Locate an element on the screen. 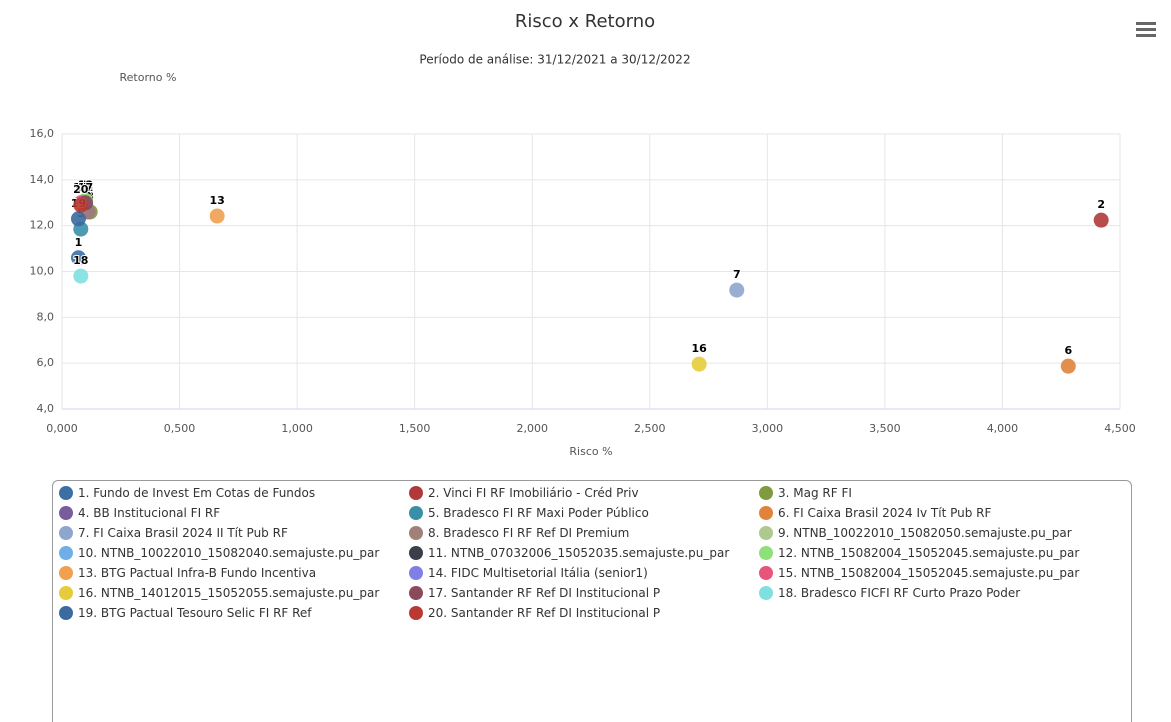 This screenshot has height=722, width=1171. data-label: 11 is located at coordinates (85, 187).